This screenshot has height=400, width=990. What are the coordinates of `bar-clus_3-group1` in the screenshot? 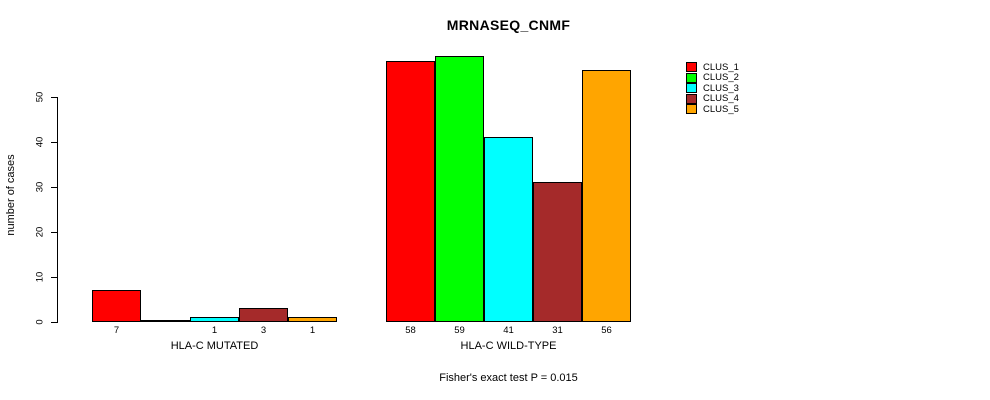 It's located at (214, 319).